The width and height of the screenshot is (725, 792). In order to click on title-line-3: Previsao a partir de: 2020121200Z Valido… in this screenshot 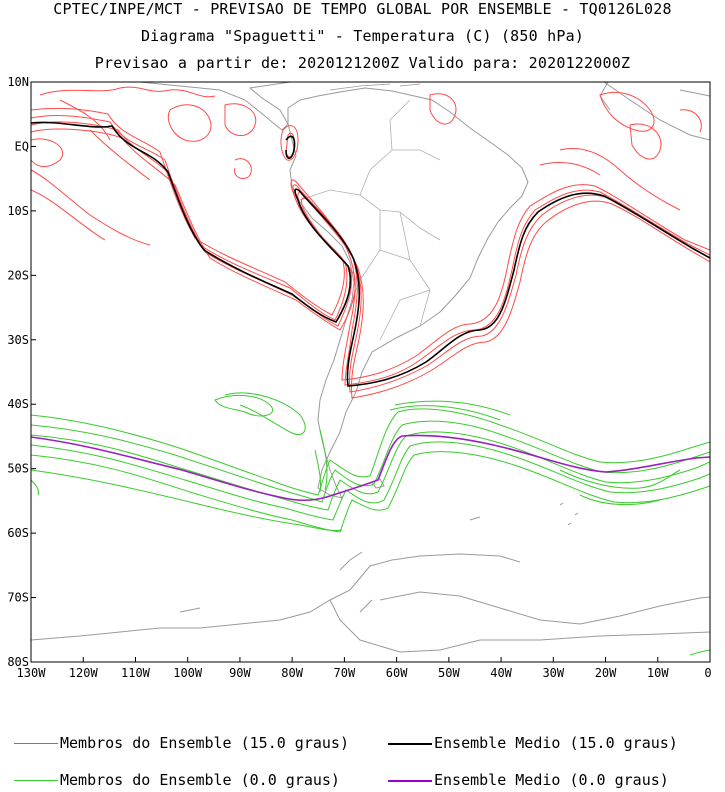, I will do `click(362, 63)`.